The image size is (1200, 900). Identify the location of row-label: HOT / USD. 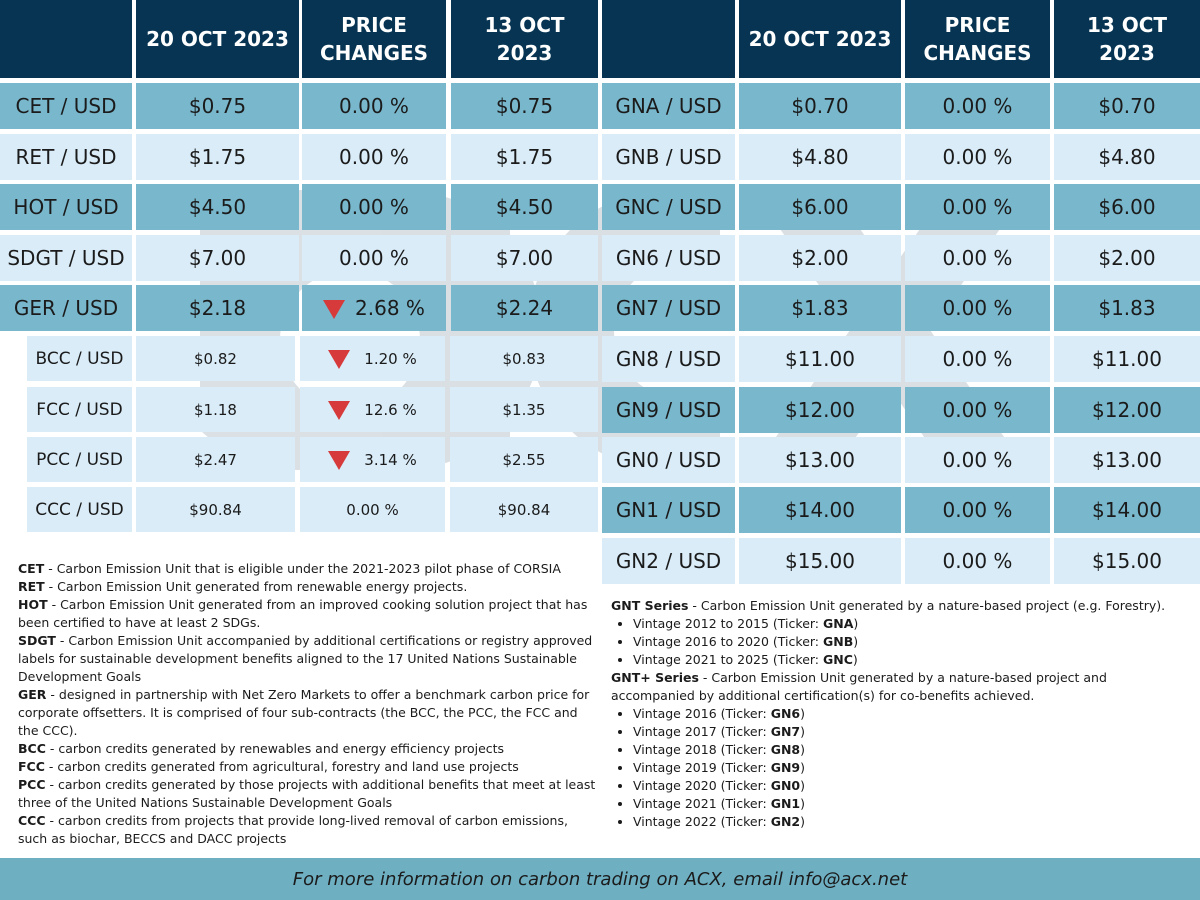
(66, 207).